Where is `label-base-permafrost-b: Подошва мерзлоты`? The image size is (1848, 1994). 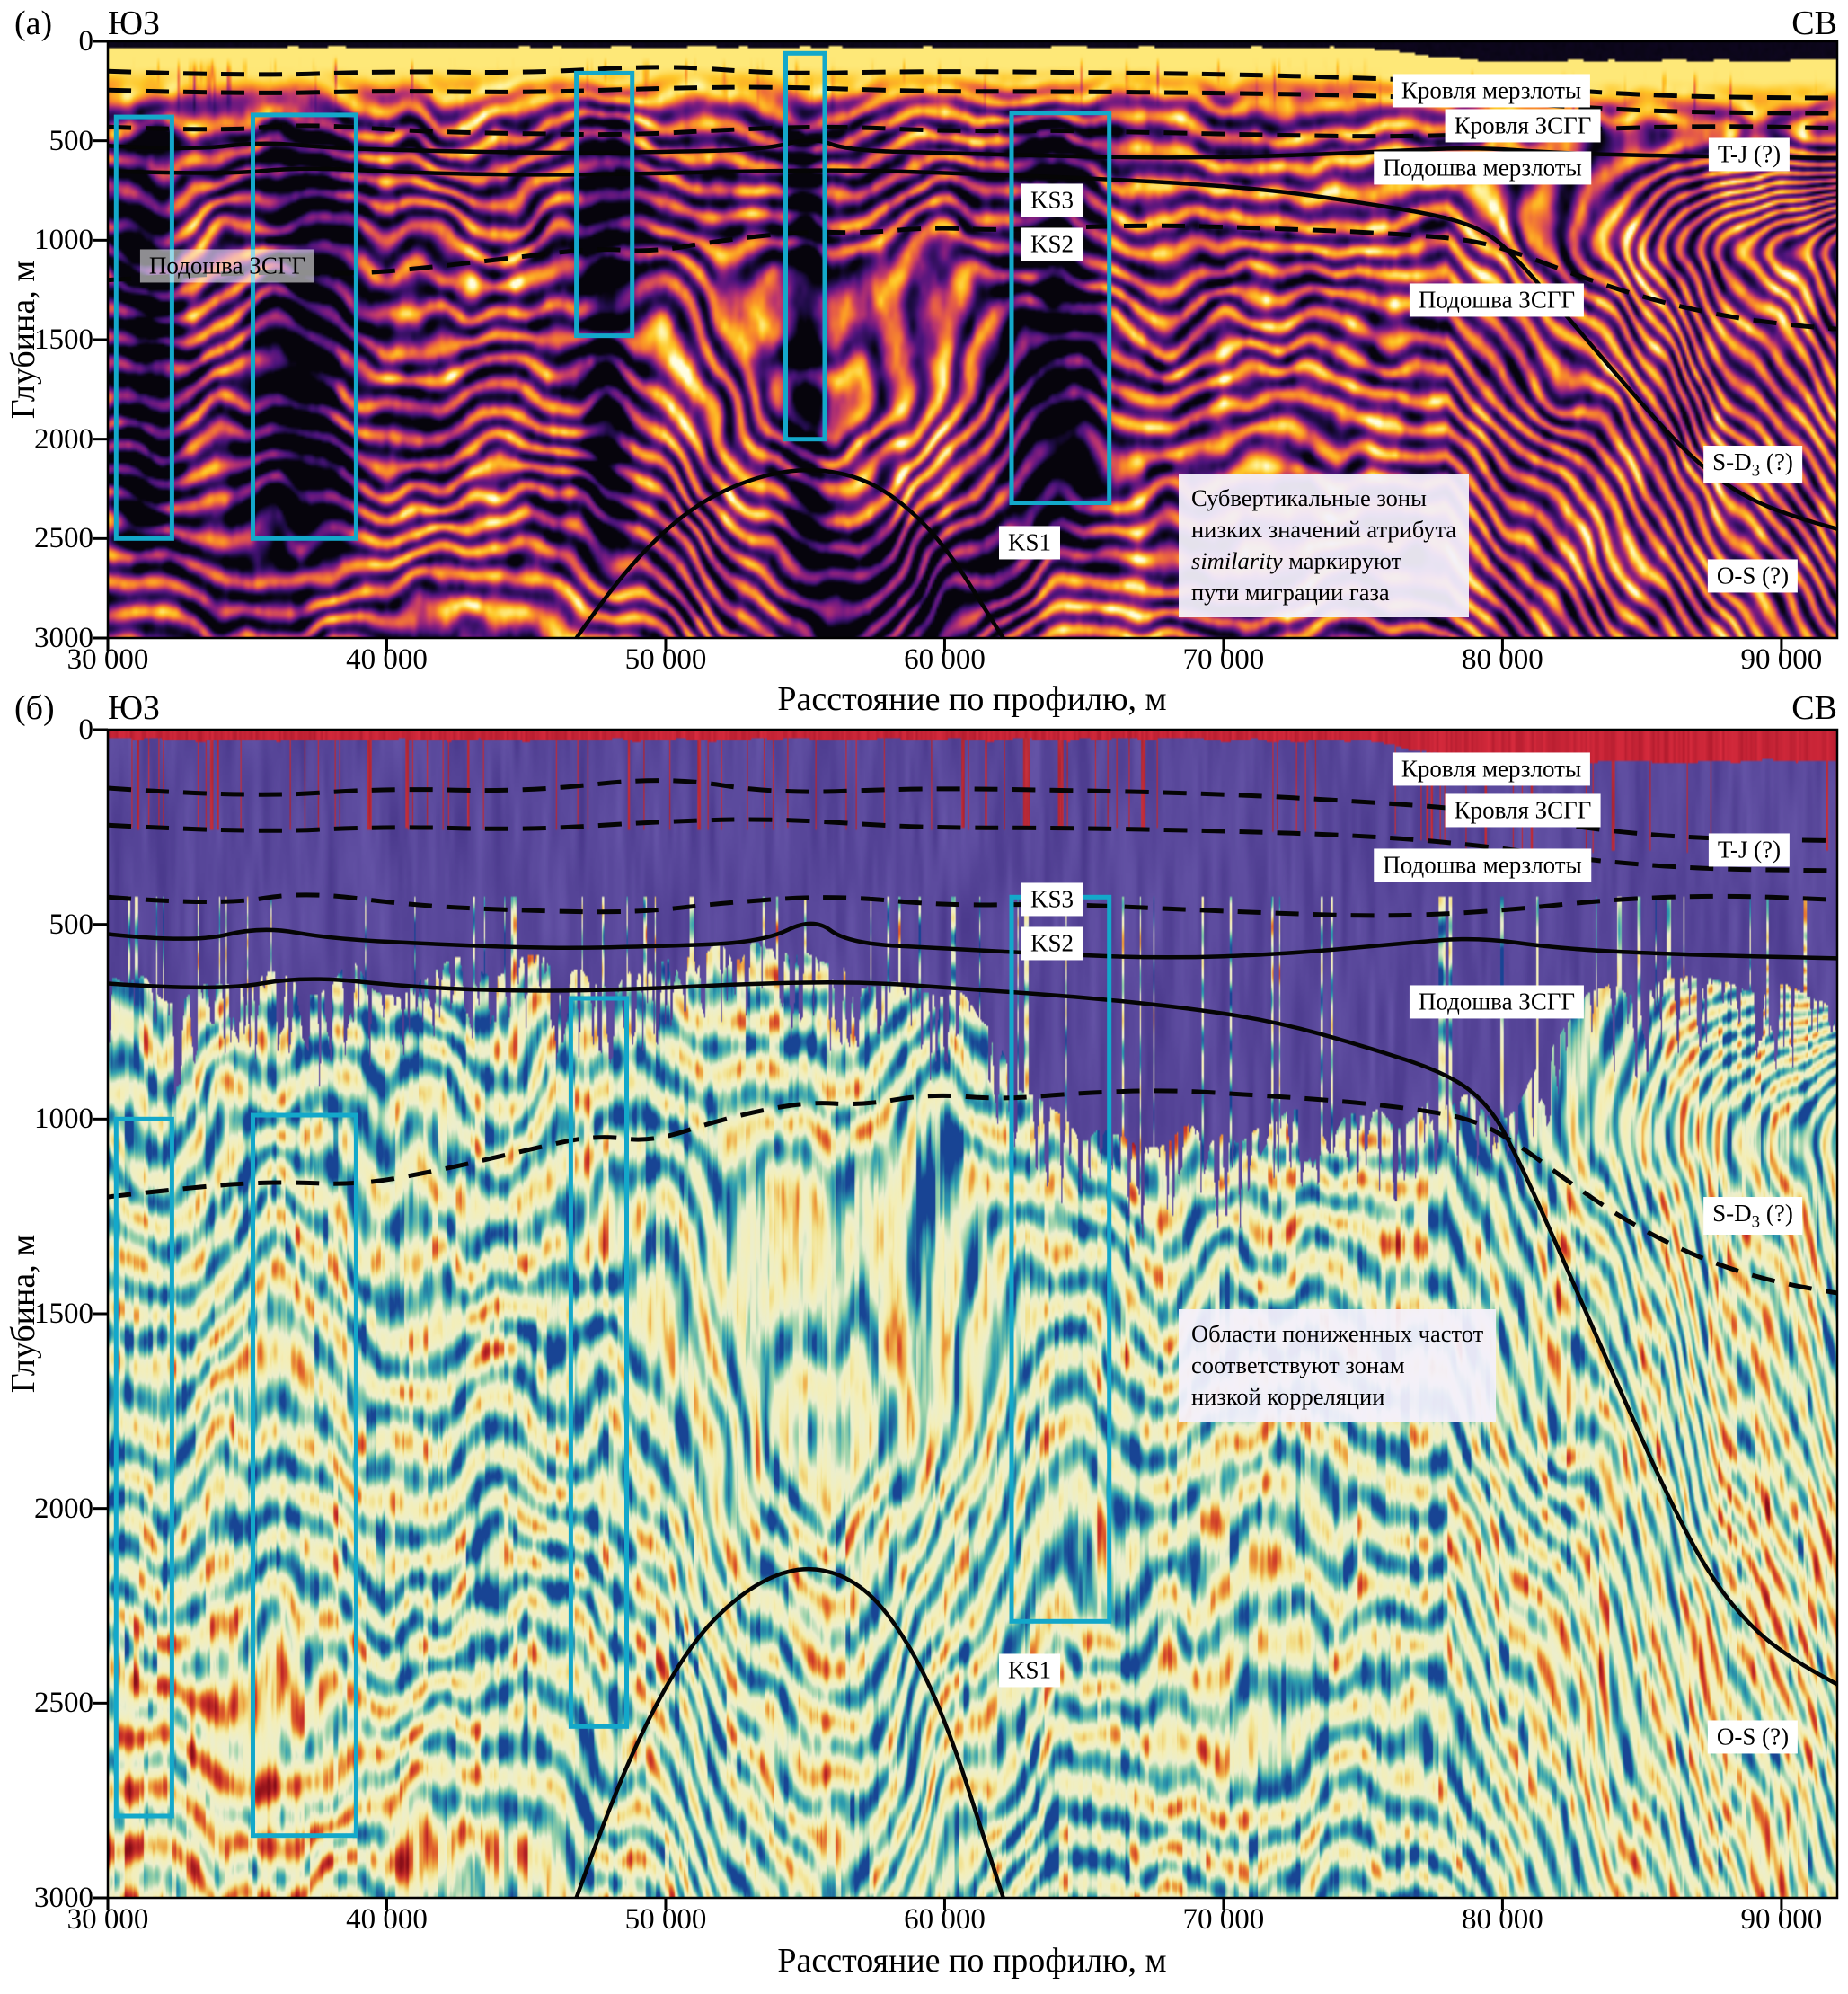
label-base-permafrost-b: Подошва мерзлоты is located at coordinates (1483, 865).